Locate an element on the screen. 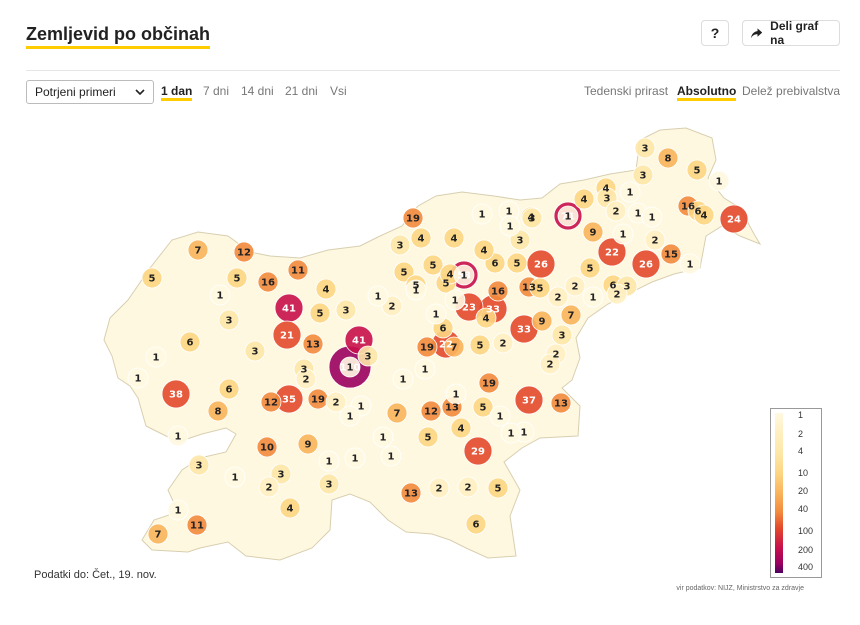 The image size is (860, 625). tab-tedenski-prirast: Tedenski prirast is located at coordinates (626, 91).